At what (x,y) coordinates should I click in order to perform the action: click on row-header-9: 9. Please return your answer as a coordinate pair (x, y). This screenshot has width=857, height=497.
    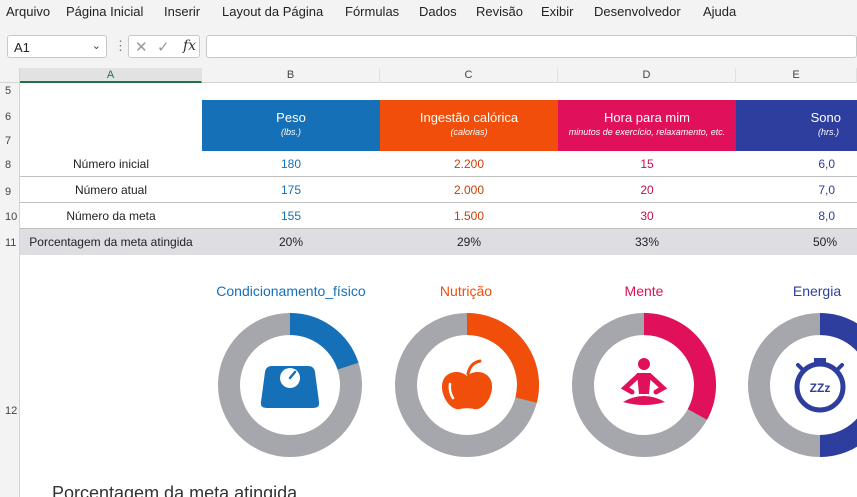
    Looking at the image, I should click on (8, 192).